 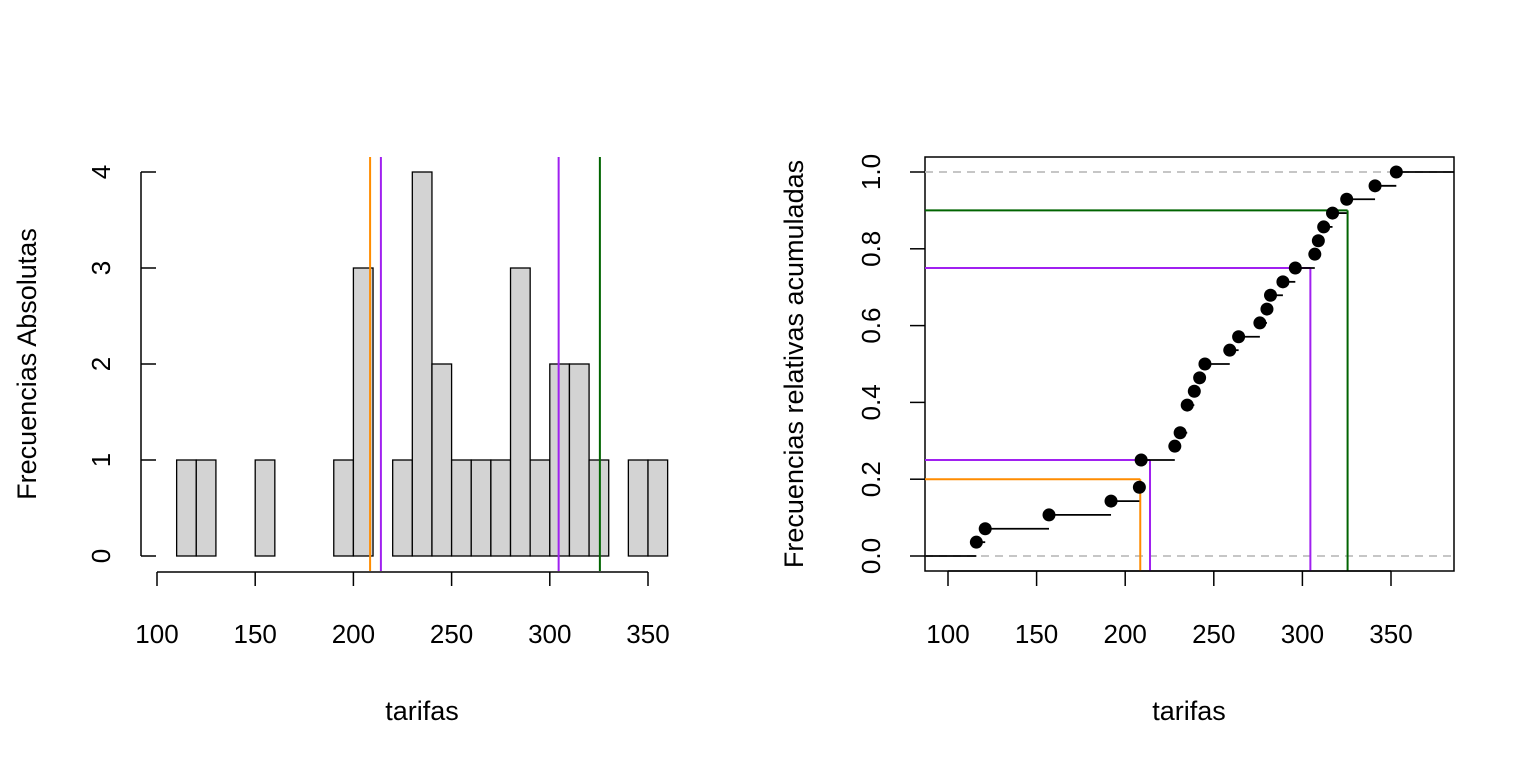 What do you see at coordinates (255, 634) in the screenshot?
I see `histogram-x-tick-label: 150` at bounding box center [255, 634].